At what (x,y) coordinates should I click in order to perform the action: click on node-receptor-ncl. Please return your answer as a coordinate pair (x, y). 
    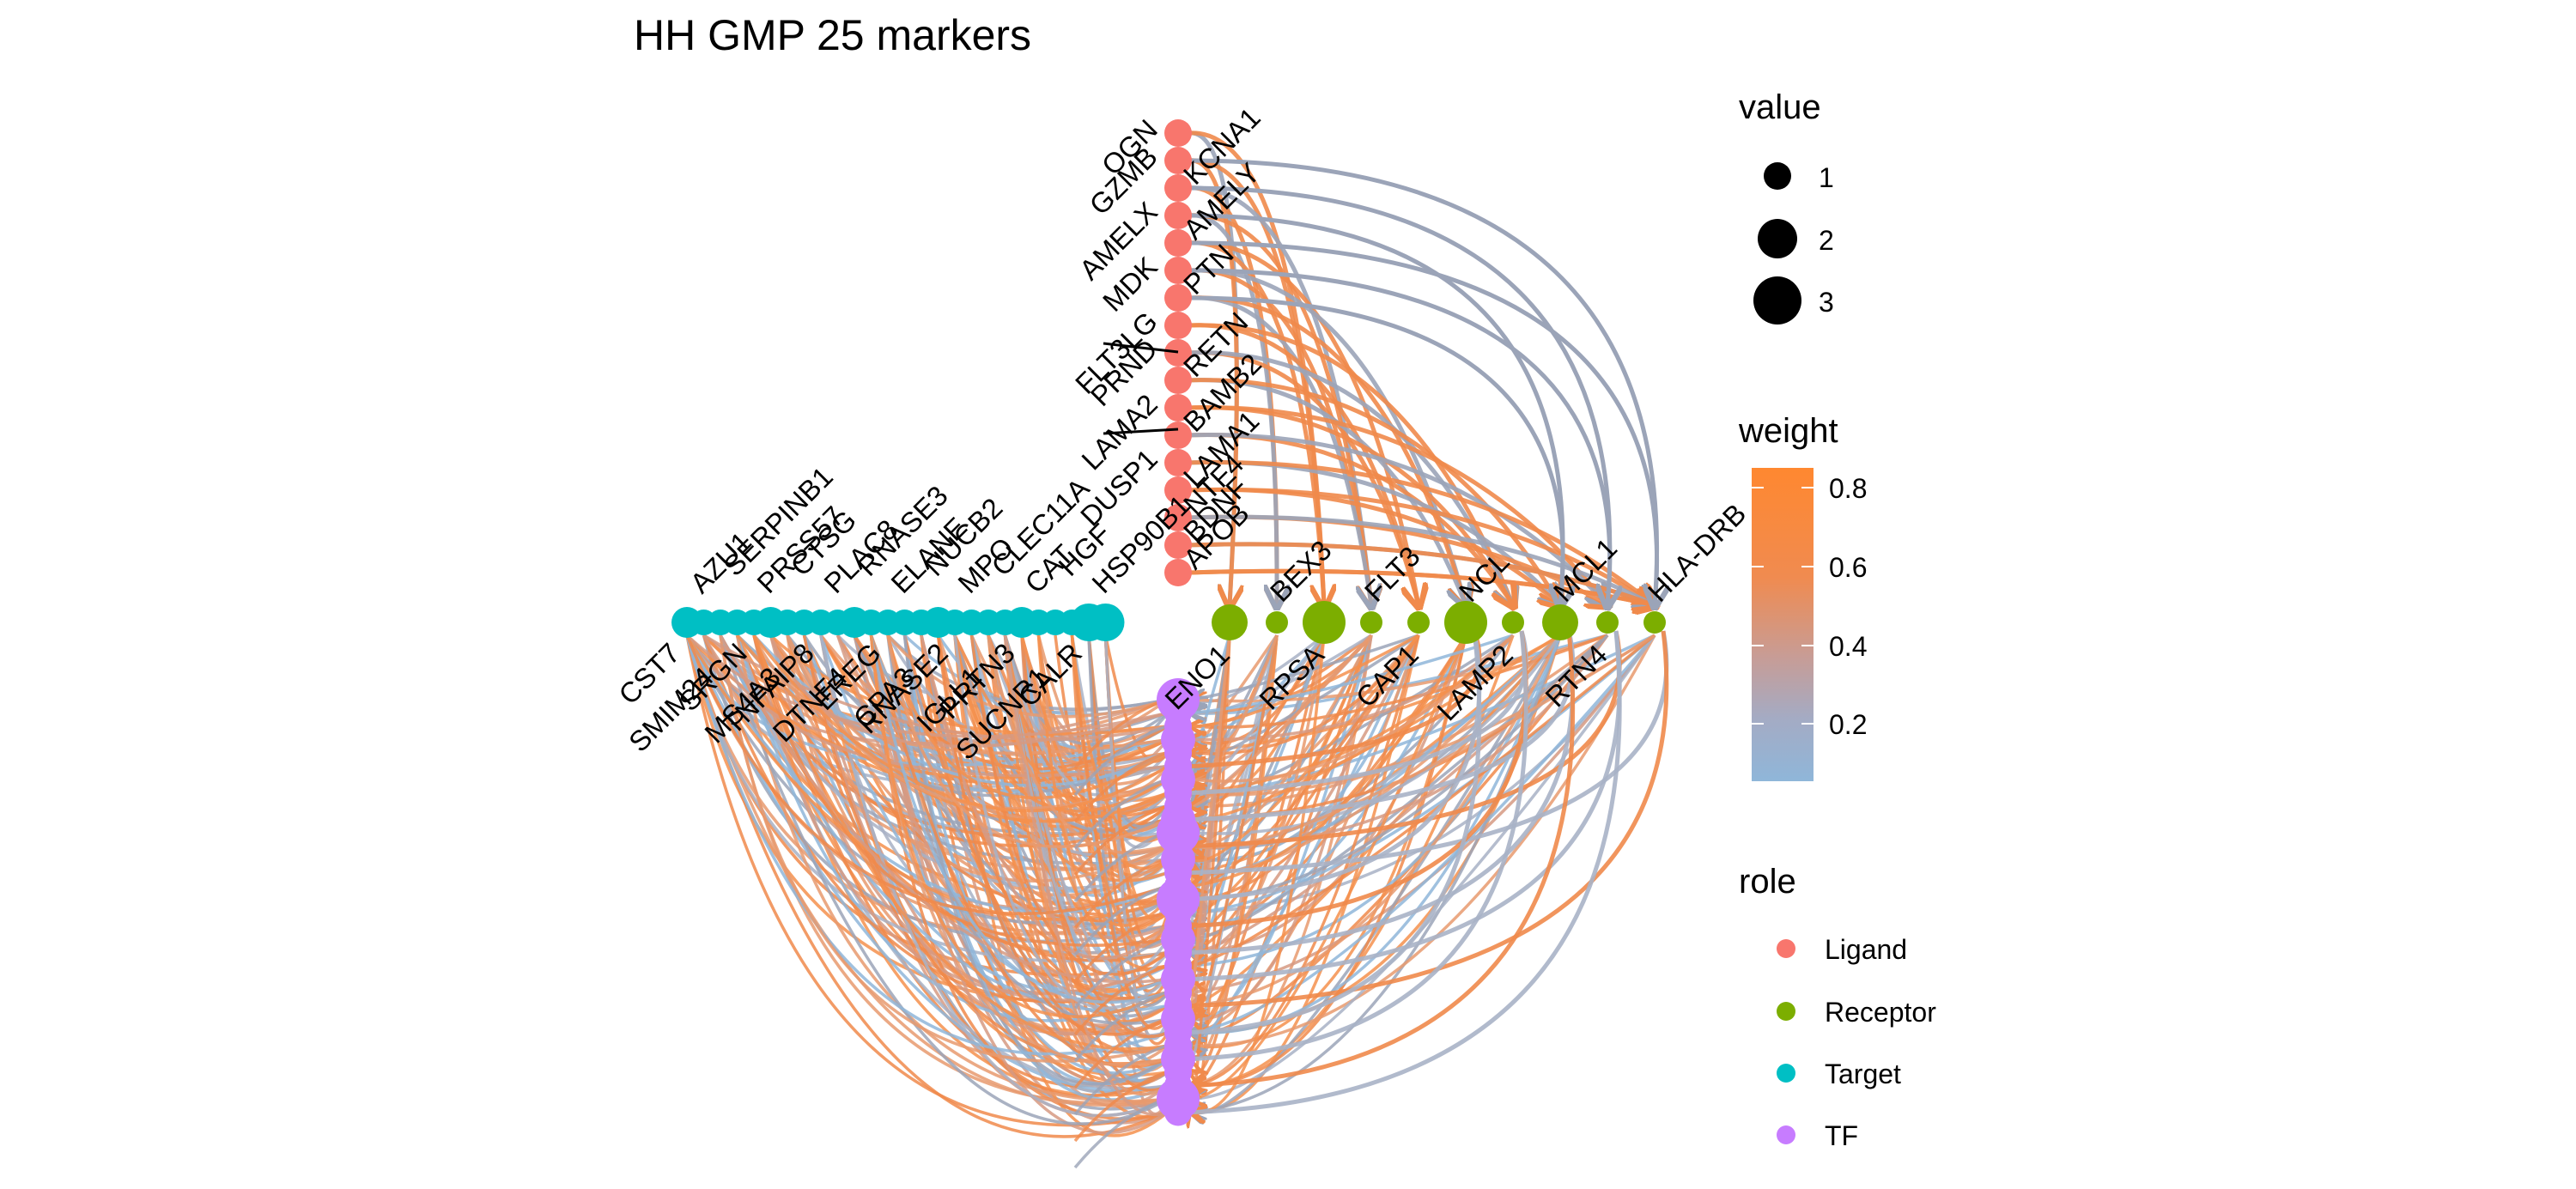
    Looking at the image, I should click on (1466, 622).